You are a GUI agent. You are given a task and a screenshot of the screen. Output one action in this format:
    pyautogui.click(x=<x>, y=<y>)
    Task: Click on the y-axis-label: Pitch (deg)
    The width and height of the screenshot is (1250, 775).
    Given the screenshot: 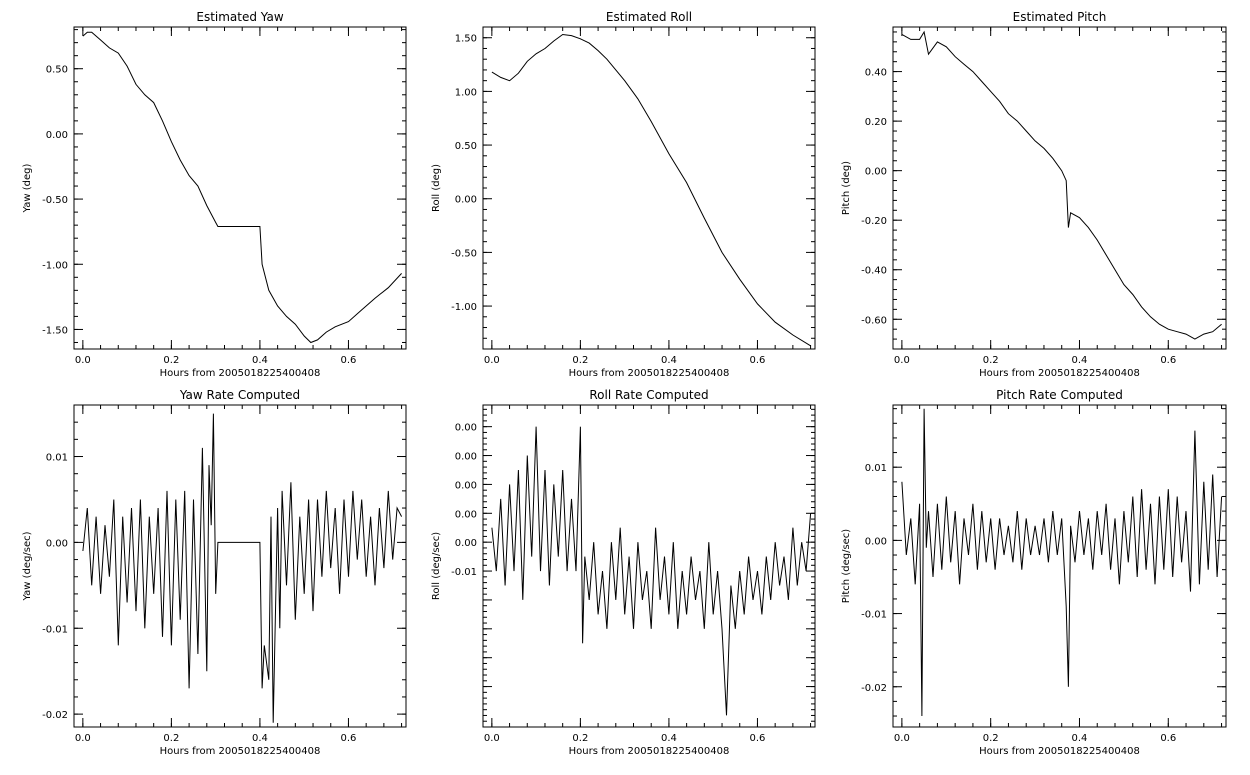 What is the action you would take?
    pyautogui.click(x=846, y=188)
    